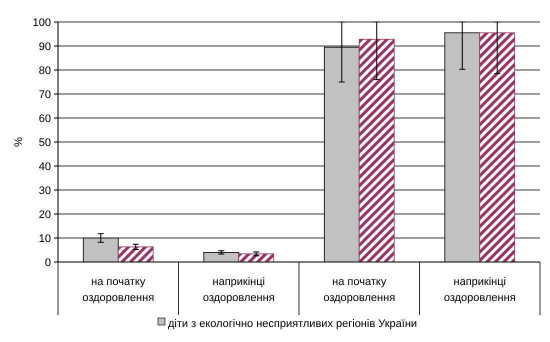 The width and height of the screenshot is (550, 342). What do you see at coordinates (19, 141) in the screenshot?
I see `y-axis-title: %` at bounding box center [19, 141].